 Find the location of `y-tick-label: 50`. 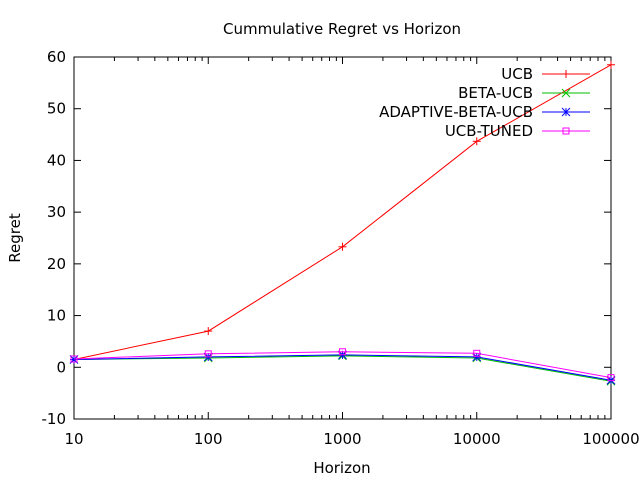

y-tick-label: 50 is located at coordinates (56, 109).